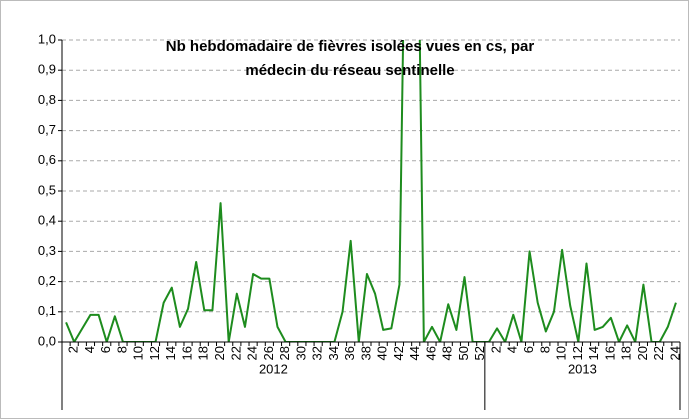  I want to click on x-tick-label: 32, so click(317, 353).